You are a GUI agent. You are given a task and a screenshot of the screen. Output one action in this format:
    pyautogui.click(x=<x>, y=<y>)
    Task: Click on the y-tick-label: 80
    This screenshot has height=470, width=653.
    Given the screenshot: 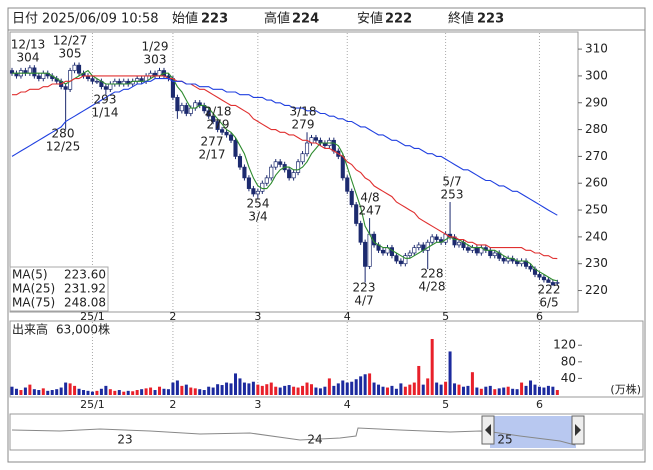 What is the action you would take?
    pyautogui.click(x=568, y=361)
    